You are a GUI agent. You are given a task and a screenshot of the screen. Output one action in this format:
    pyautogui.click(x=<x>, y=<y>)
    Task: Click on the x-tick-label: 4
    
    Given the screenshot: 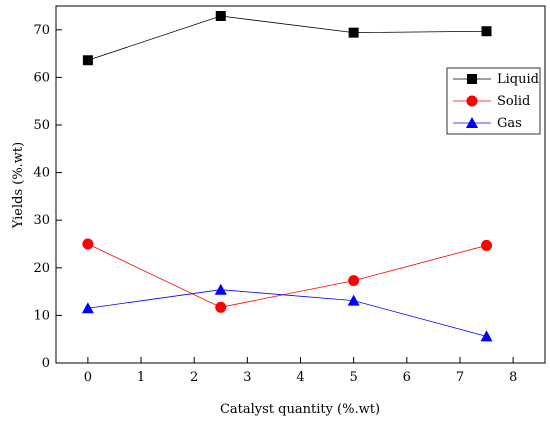 What is the action you would take?
    pyautogui.click(x=300, y=377)
    